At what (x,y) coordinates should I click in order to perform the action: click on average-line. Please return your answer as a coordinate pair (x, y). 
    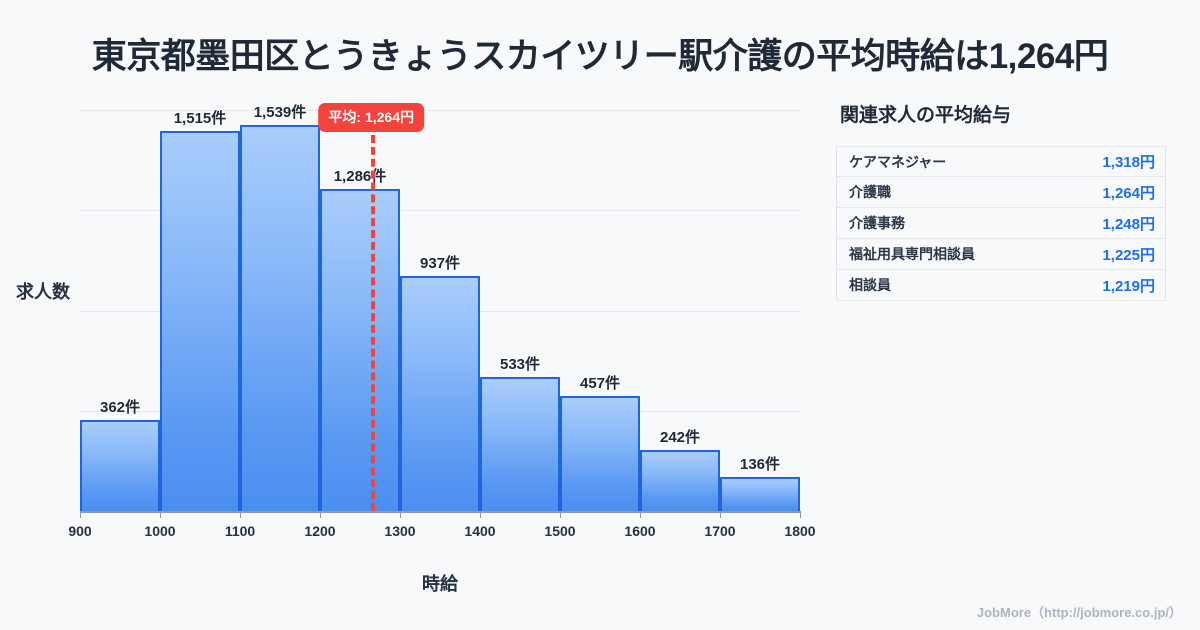
    Looking at the image, I should click on (373, 323).